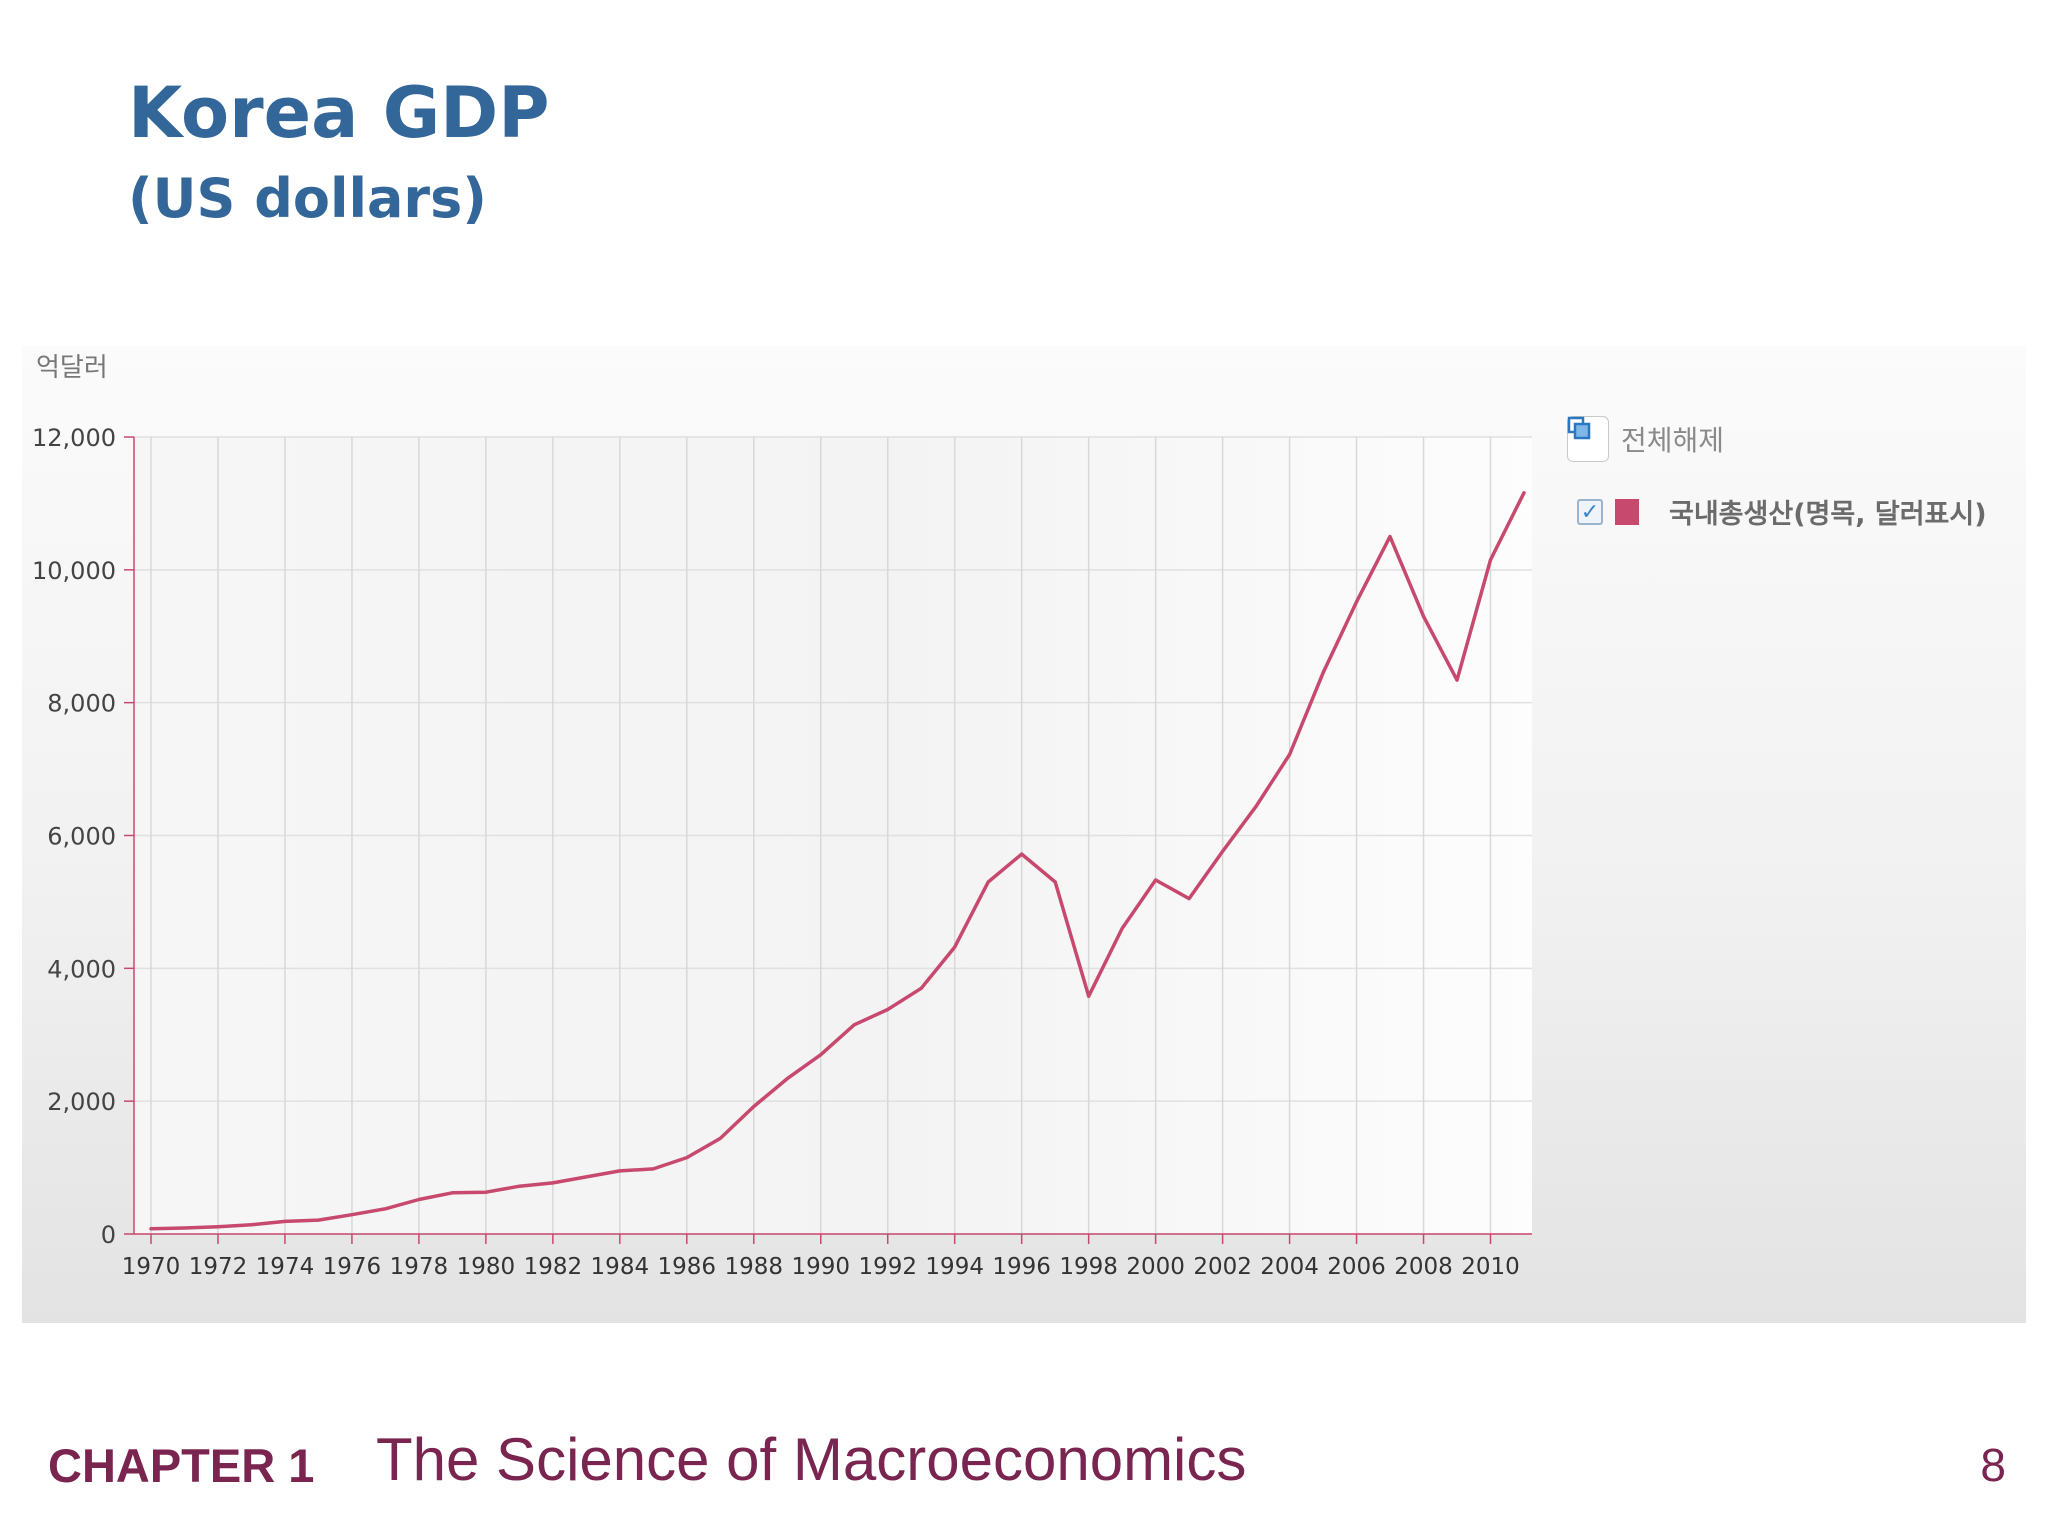 The height and width of the screenshot is (1536, 2048). Describe the element at coordinates (181, 1465) in the screenshot. I see `footer-chapter: CHAPTER 1` at that location.